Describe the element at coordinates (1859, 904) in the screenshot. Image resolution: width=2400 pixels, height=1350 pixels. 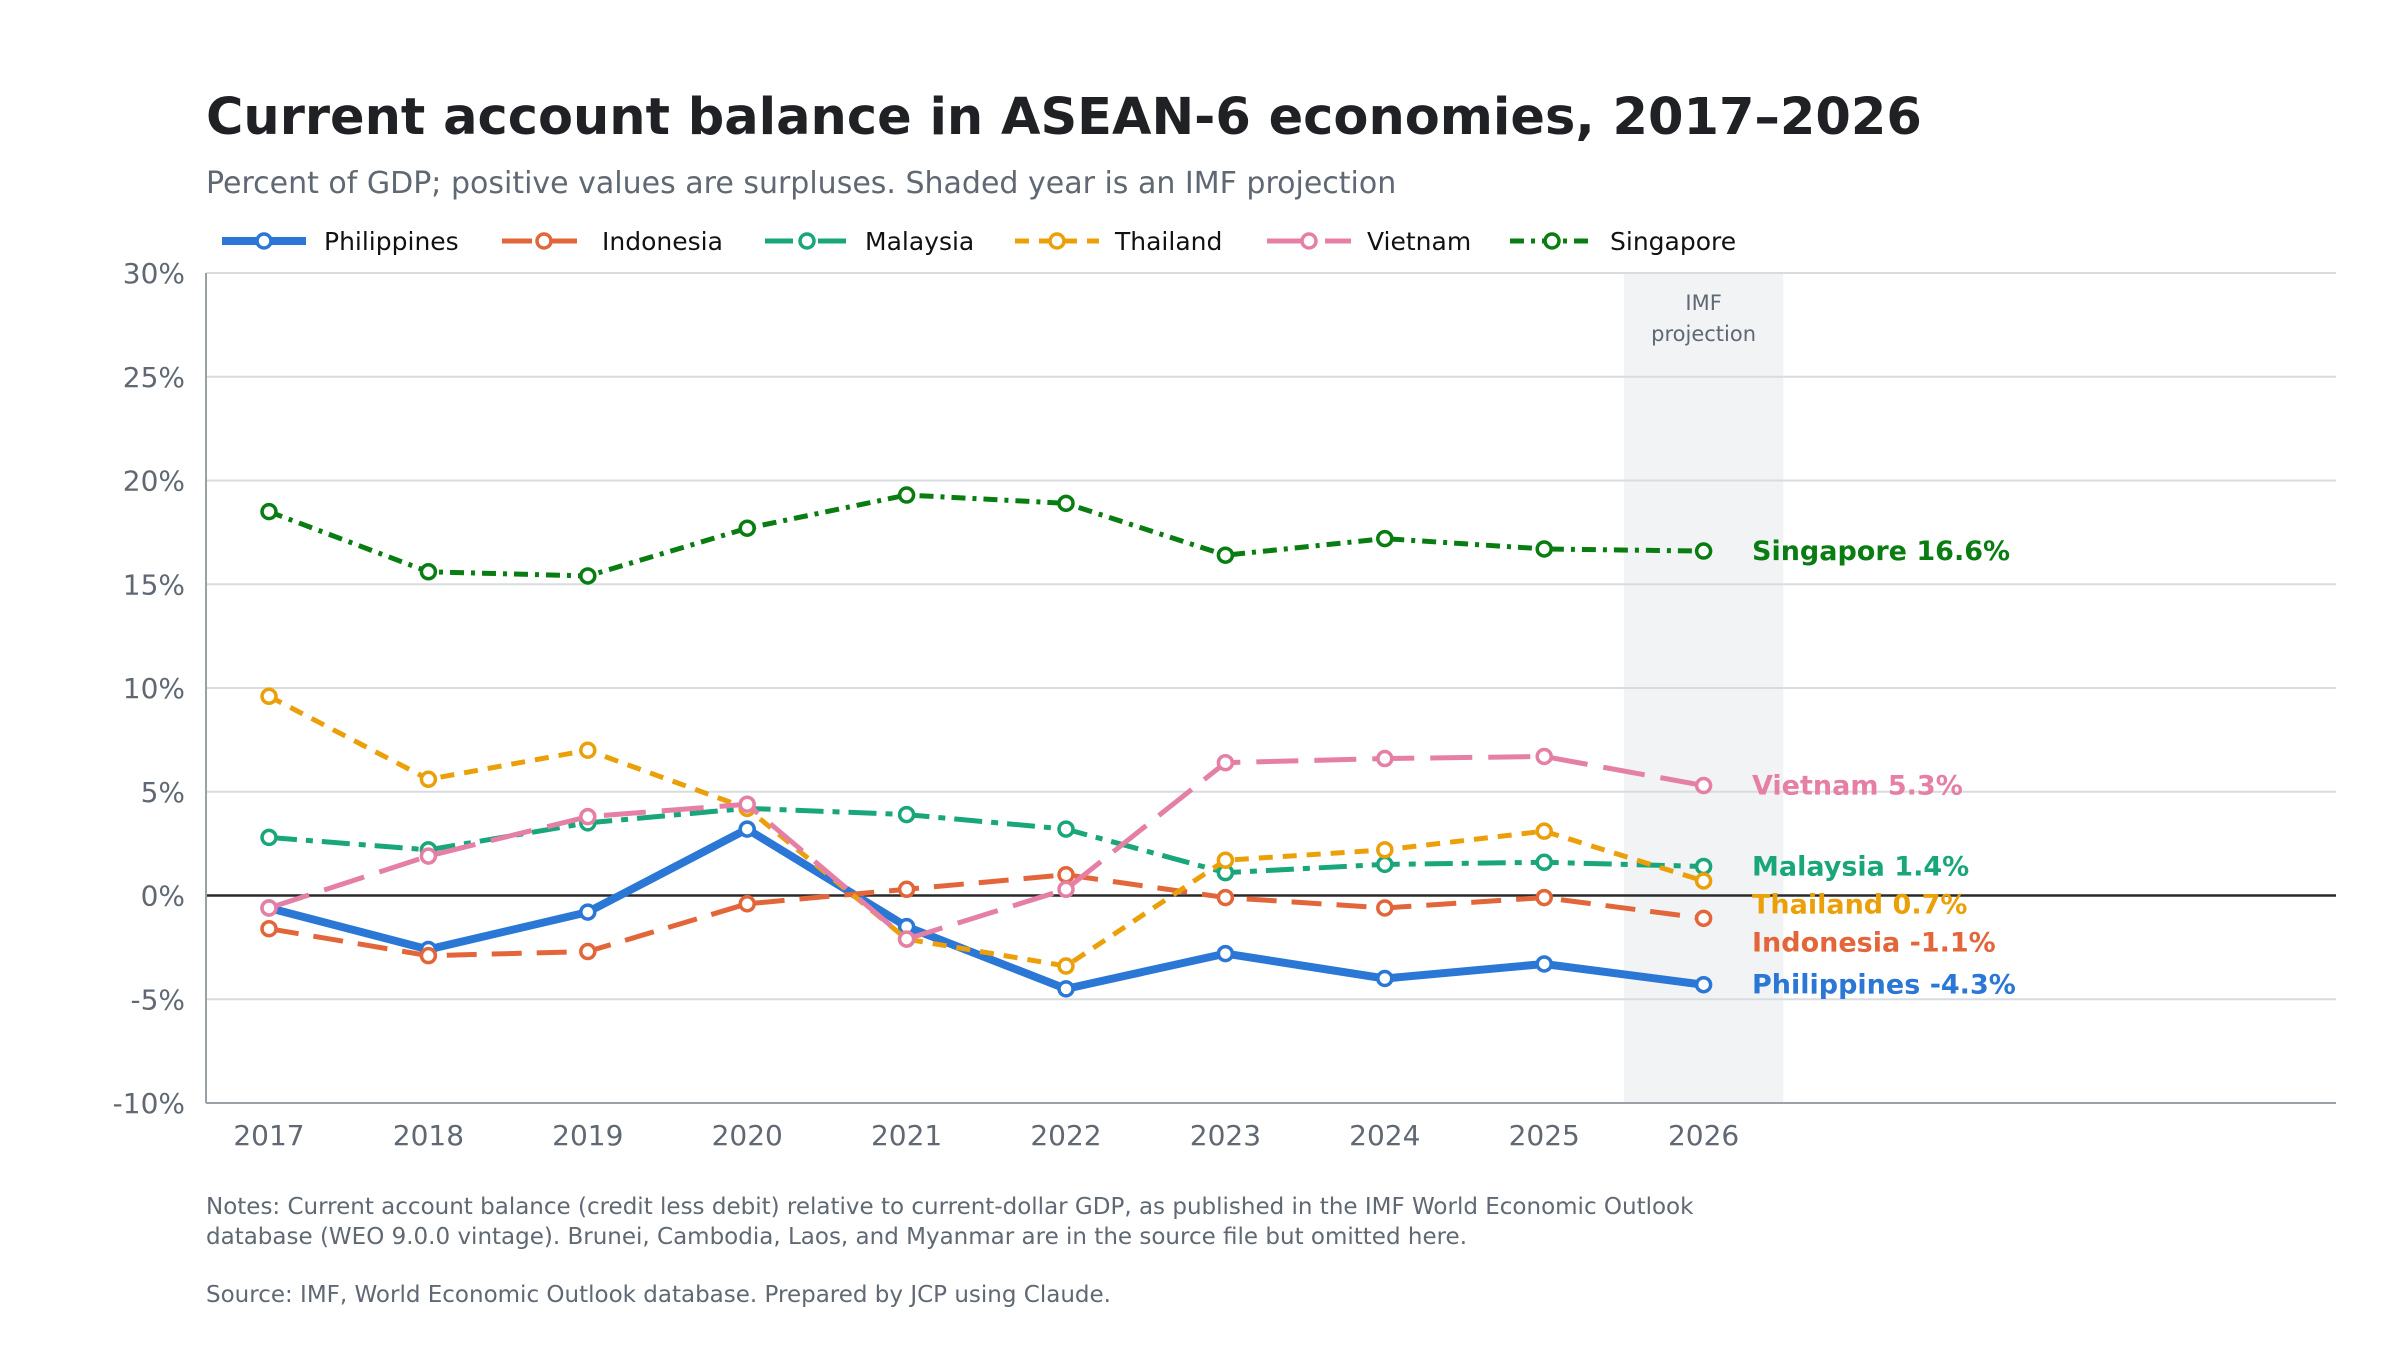
I see `end-label-thailand: Thailand 0.7%` at that location.